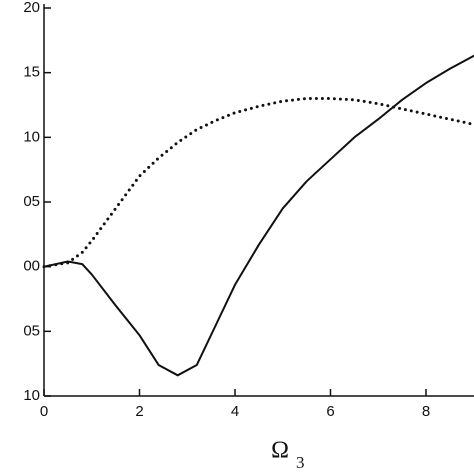 Image resolution: width=474 pixels, height=474 pixels. I want to click on x-axis-label-sub: 3, so click(300, 462).